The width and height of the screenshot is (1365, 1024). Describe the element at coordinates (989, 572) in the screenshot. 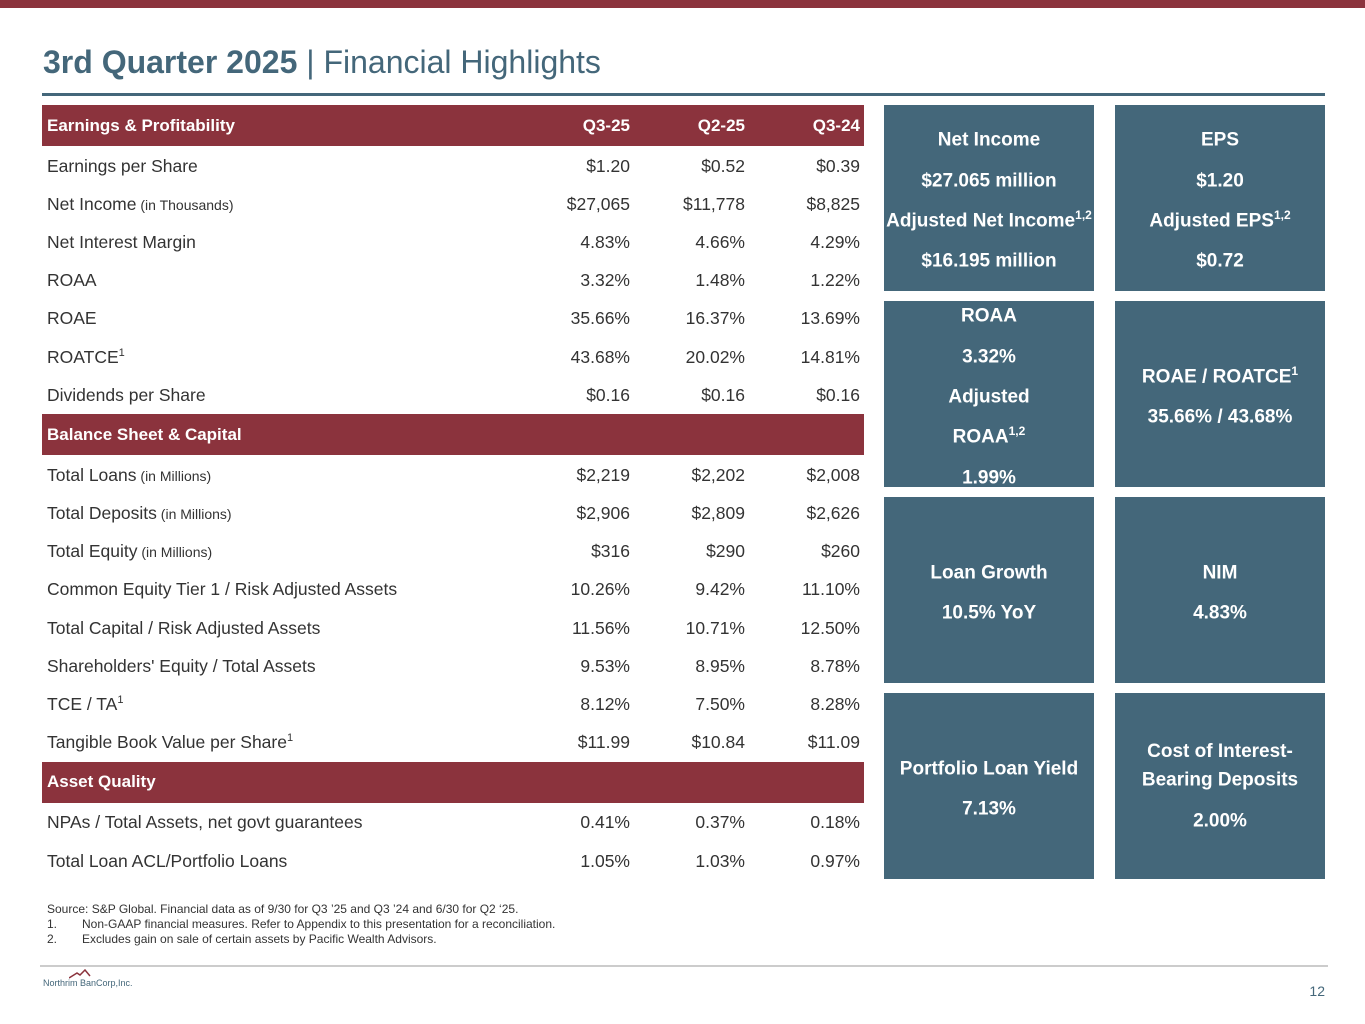

I see `kpi-text: Loan Growth` at that location.